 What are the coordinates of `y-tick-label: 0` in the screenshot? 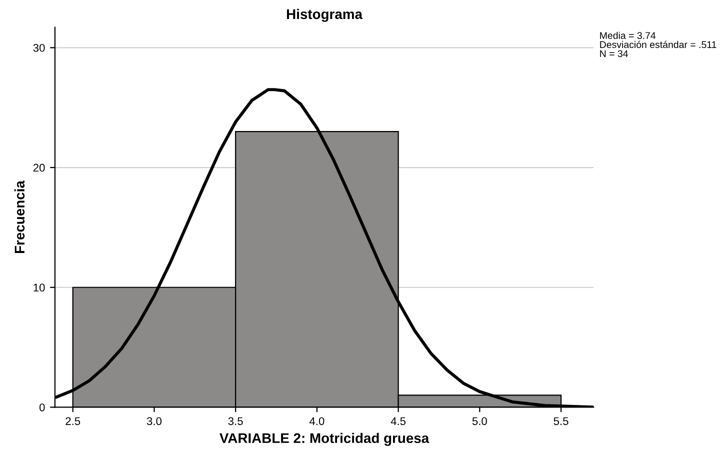 It's located at (42, 407).